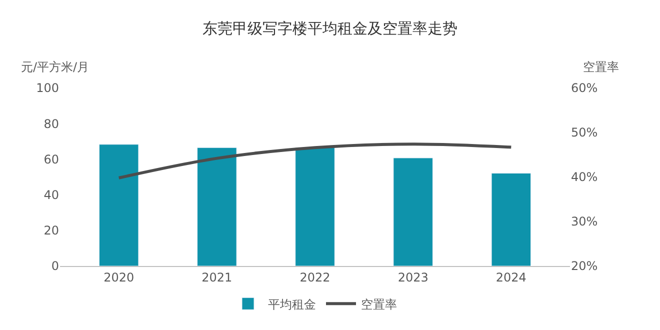 This screenshot has height=330, width=660. I want to click on chart-title: 东莞甲级写字楼平均租金及空置率走势, so click(330, 29).